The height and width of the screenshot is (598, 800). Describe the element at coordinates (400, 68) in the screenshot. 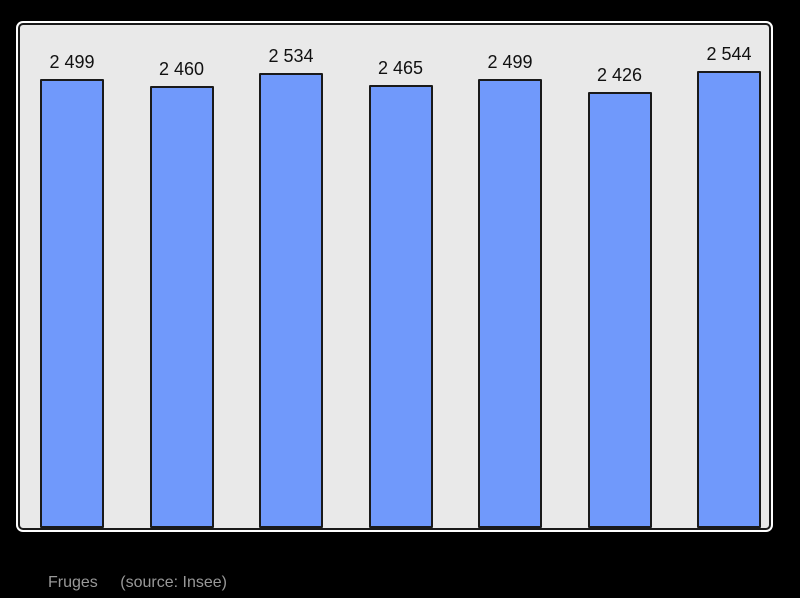

I see `bar-value-label: 2 465` at that location.